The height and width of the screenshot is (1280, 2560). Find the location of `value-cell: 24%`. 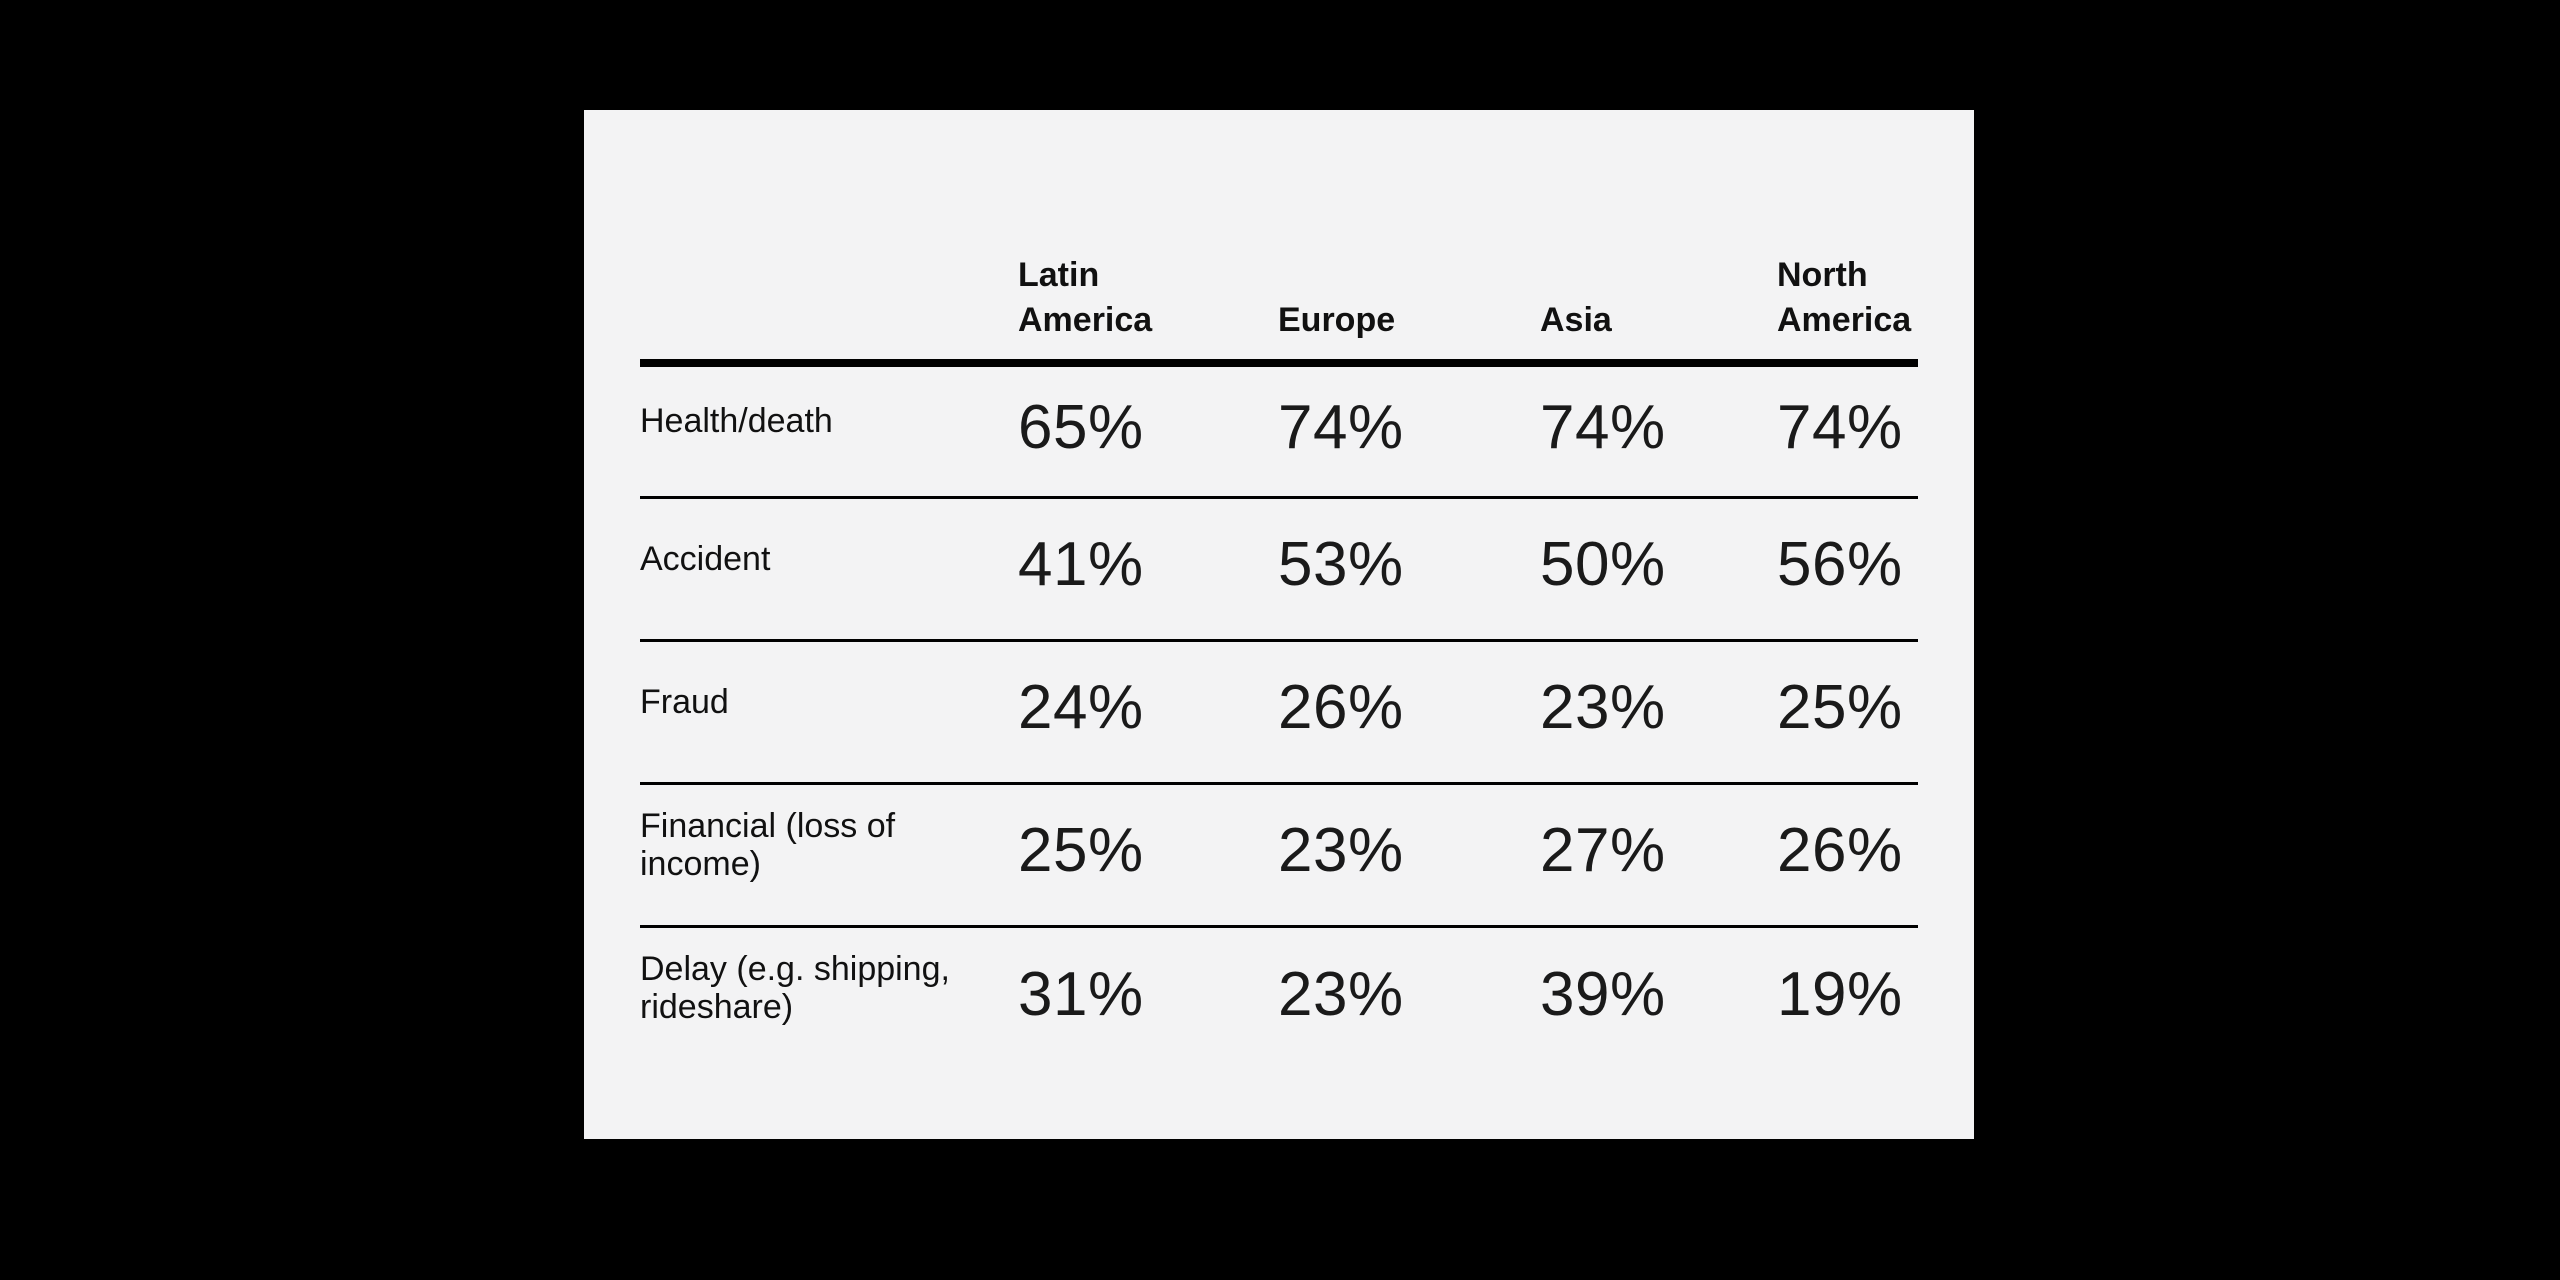

value-cell: 24% is located at coordinates (1081, 707).